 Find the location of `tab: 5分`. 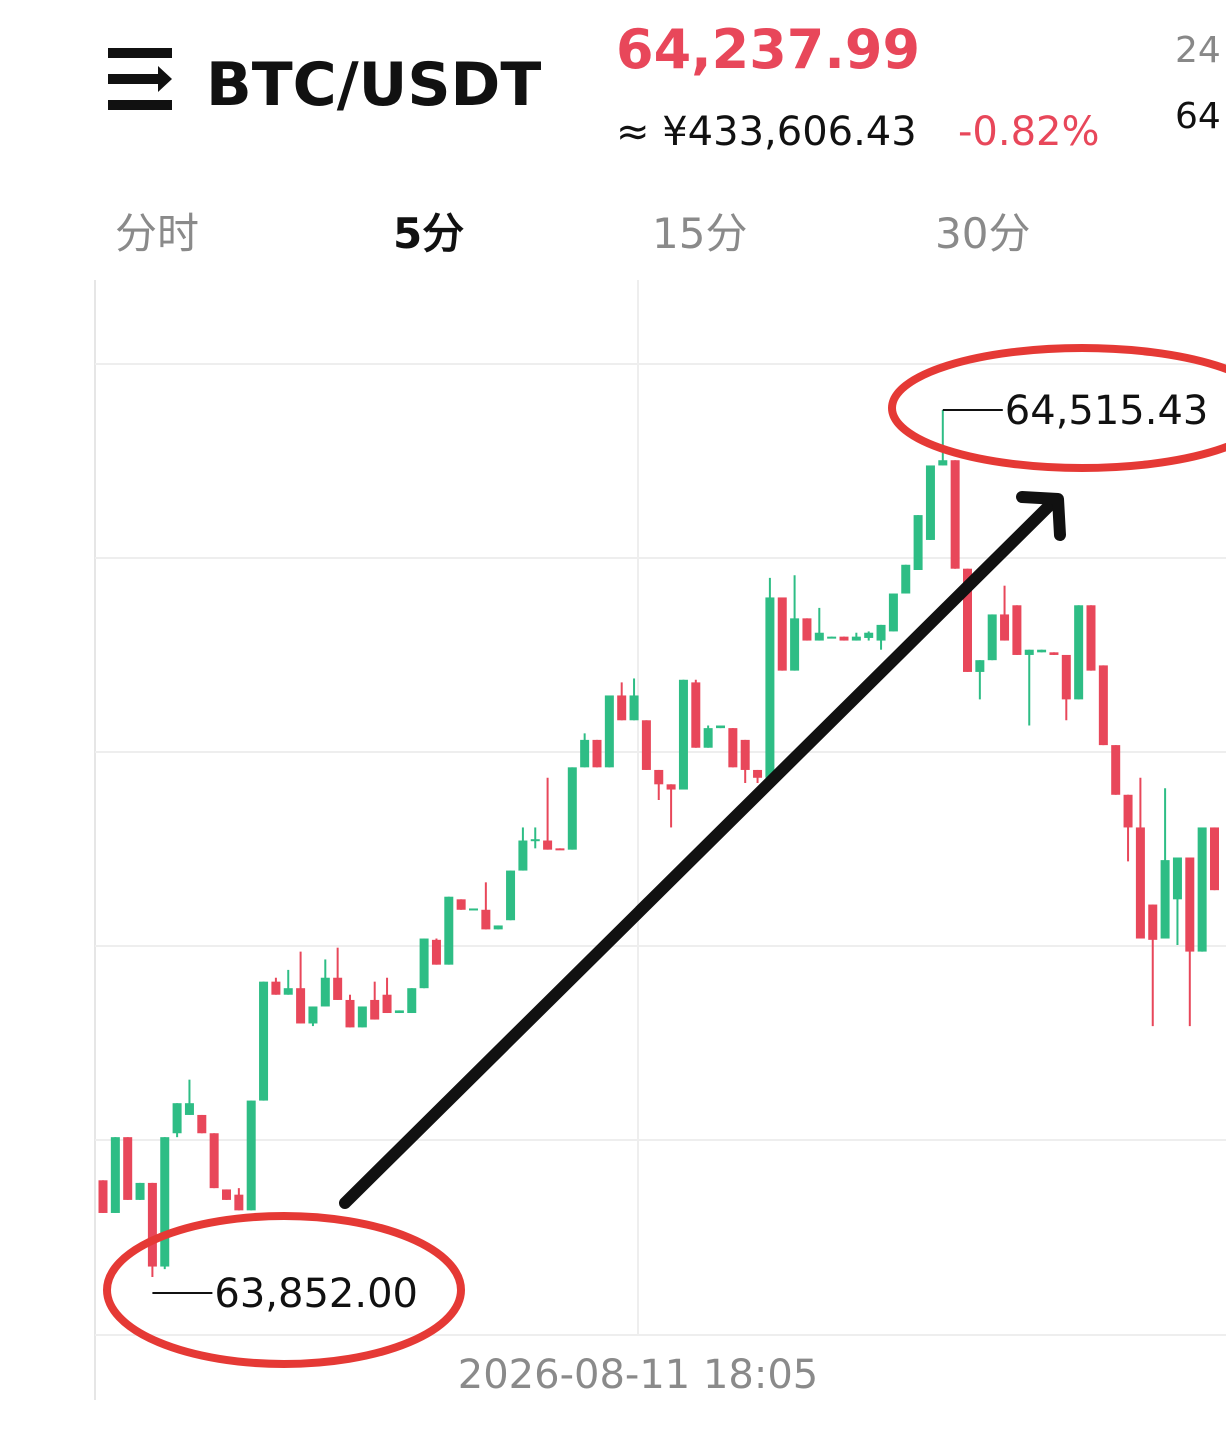

tab: 5分 is located at coordinates (428, 233).